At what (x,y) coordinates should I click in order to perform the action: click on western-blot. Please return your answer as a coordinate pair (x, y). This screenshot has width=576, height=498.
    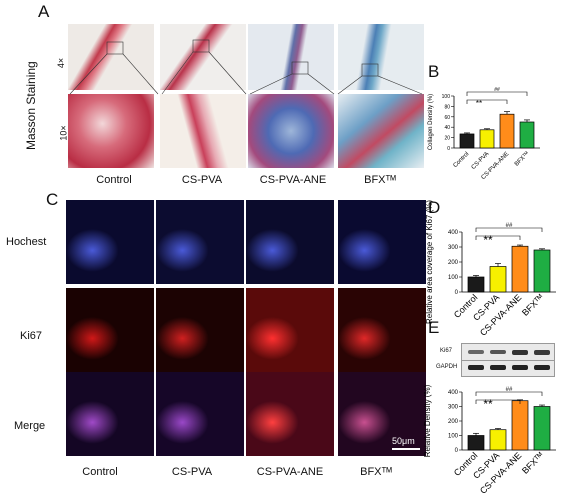
    Looking at the image, I should click on (508, 360).